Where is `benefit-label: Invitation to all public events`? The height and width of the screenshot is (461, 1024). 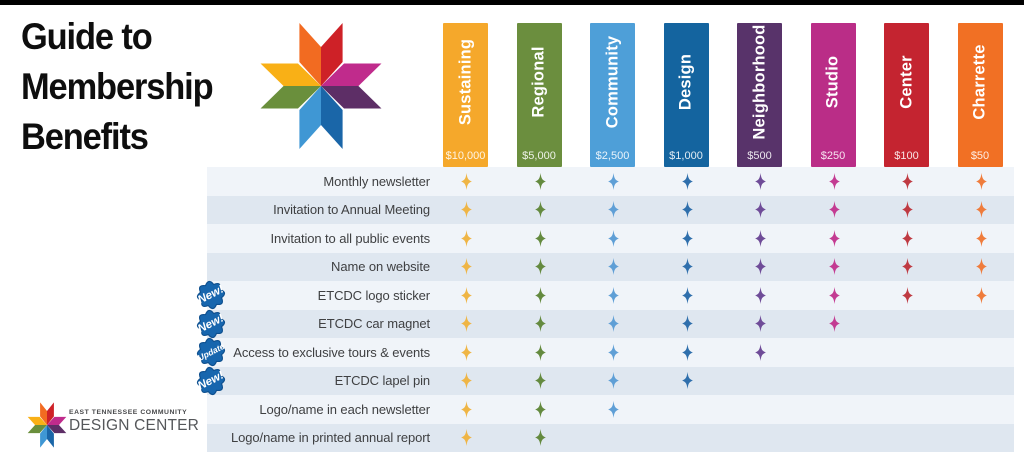 benefit-label: Invitation to all public events is located at coordinates (350, 238).